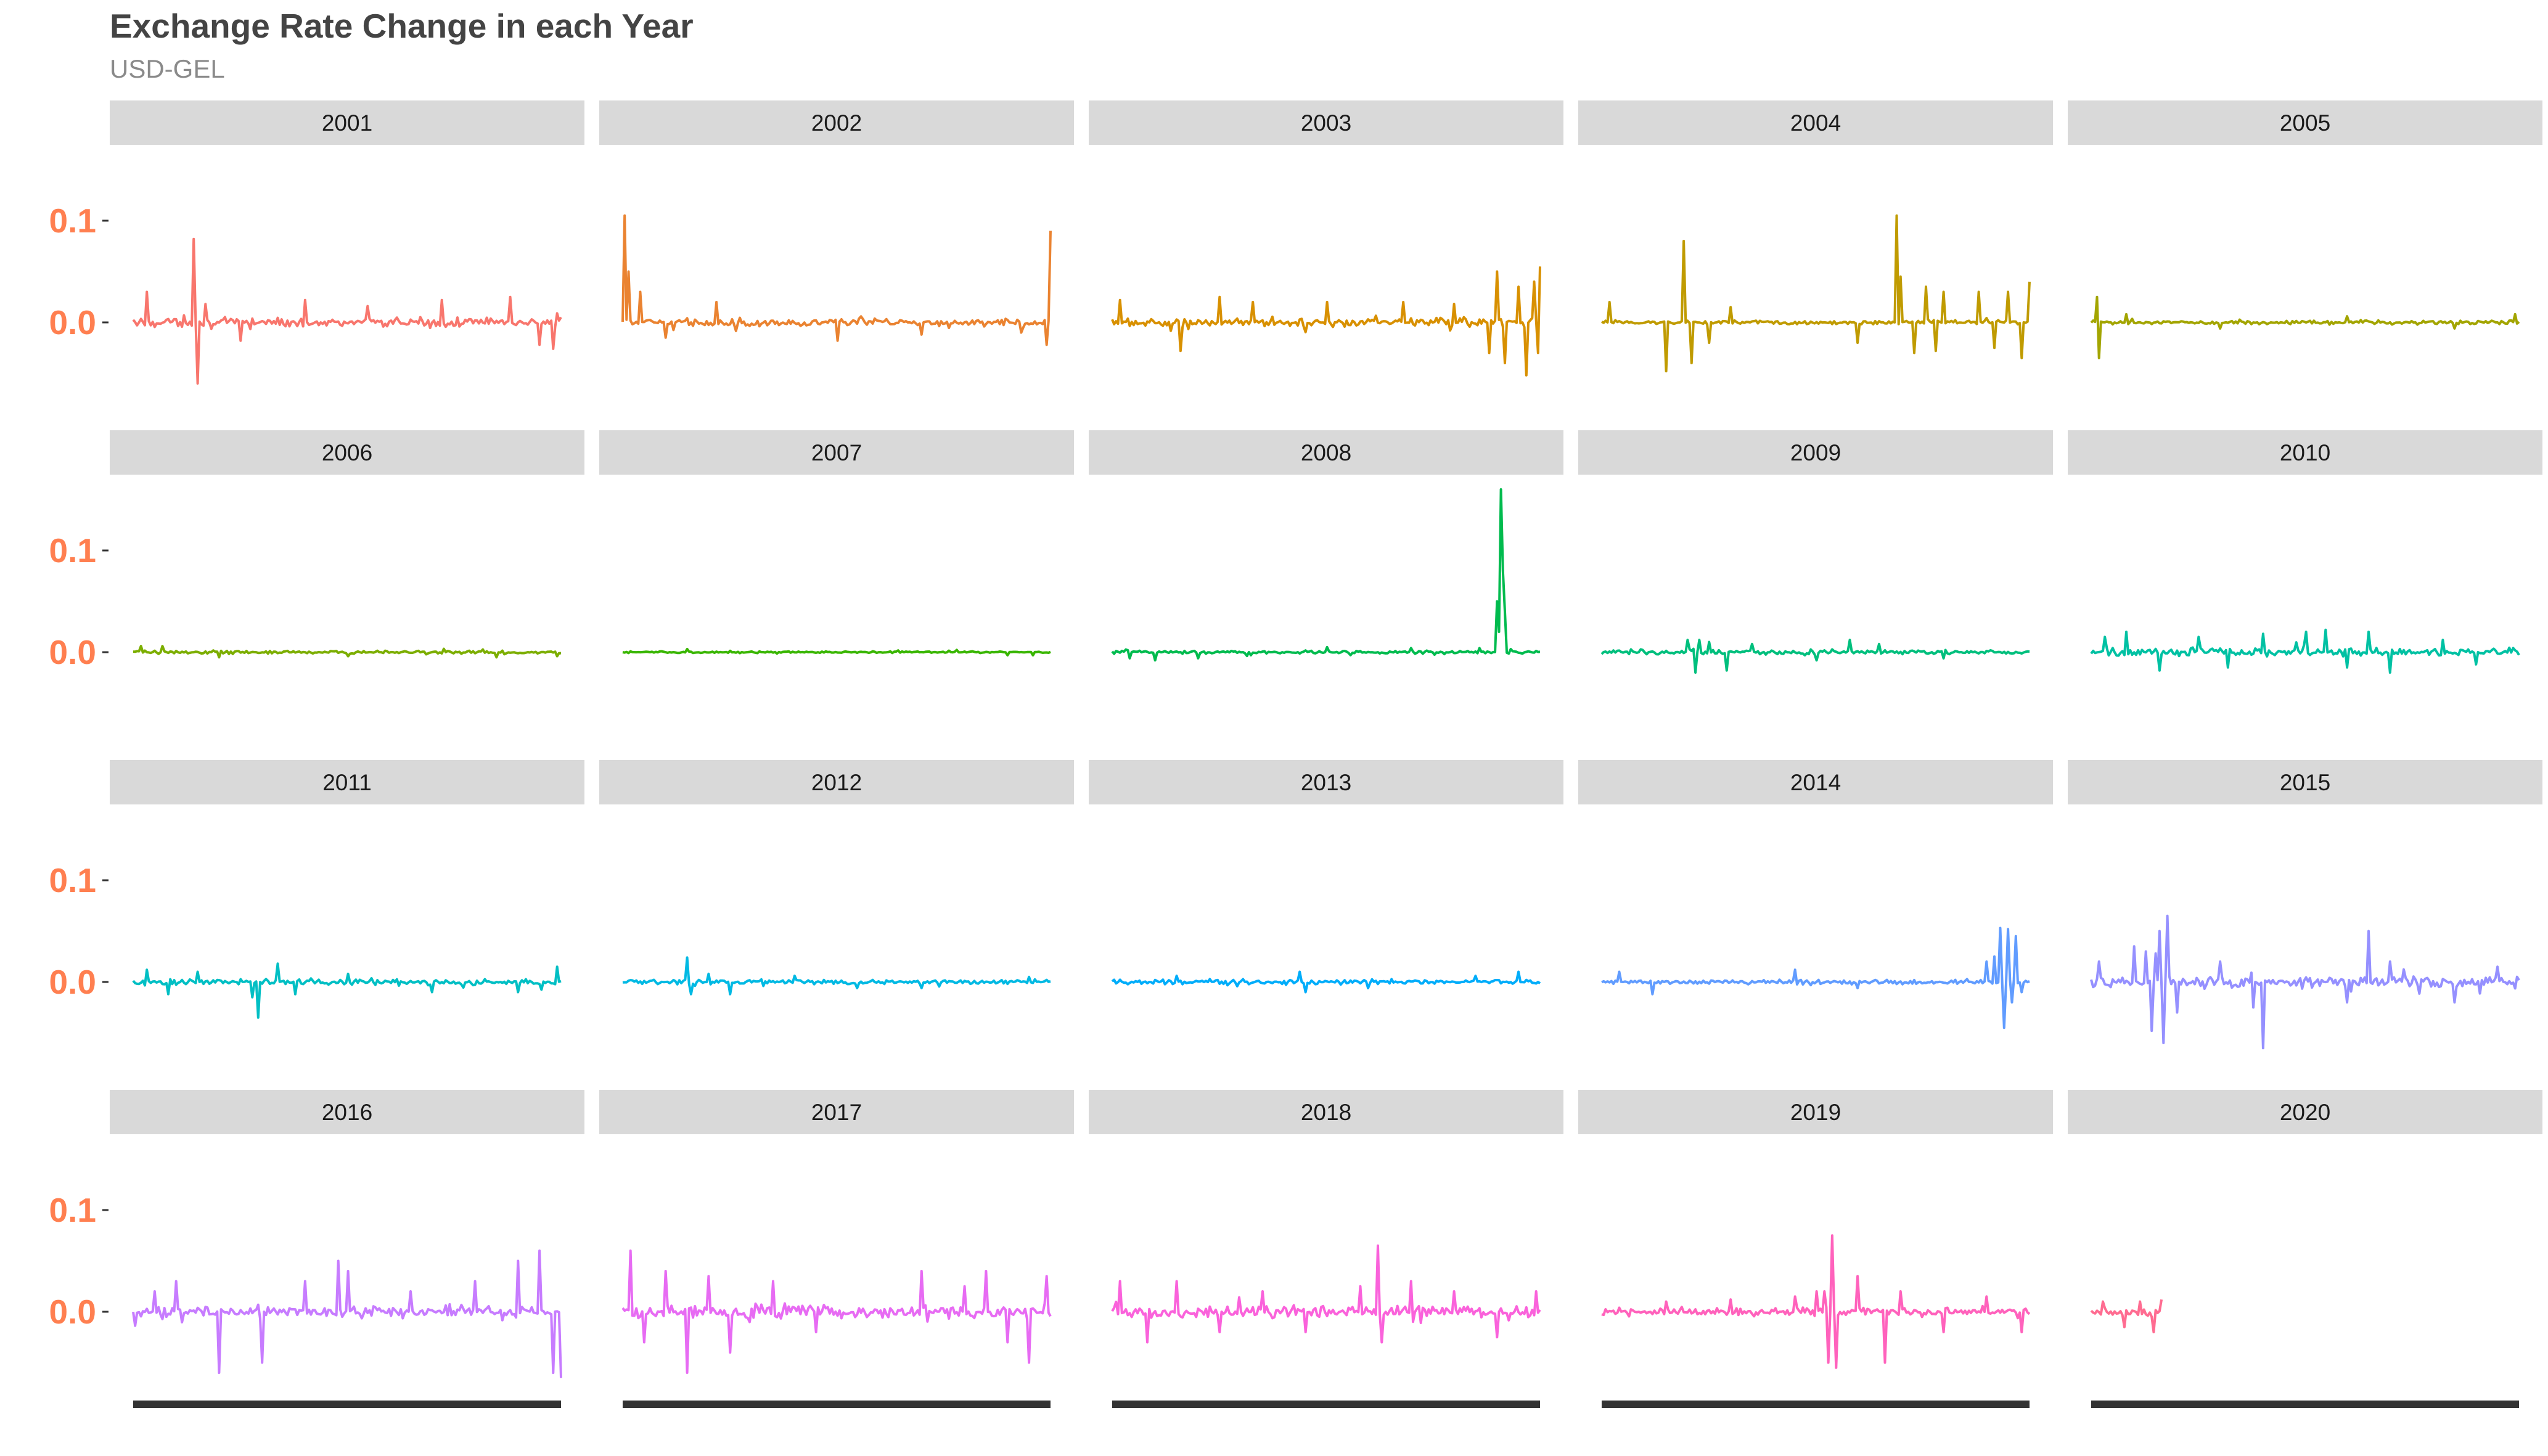 Image resolution: width=2548 pixels, height=1456 pixels. I want to click on facet-panel-2013: 2013, so click(1326, 877).